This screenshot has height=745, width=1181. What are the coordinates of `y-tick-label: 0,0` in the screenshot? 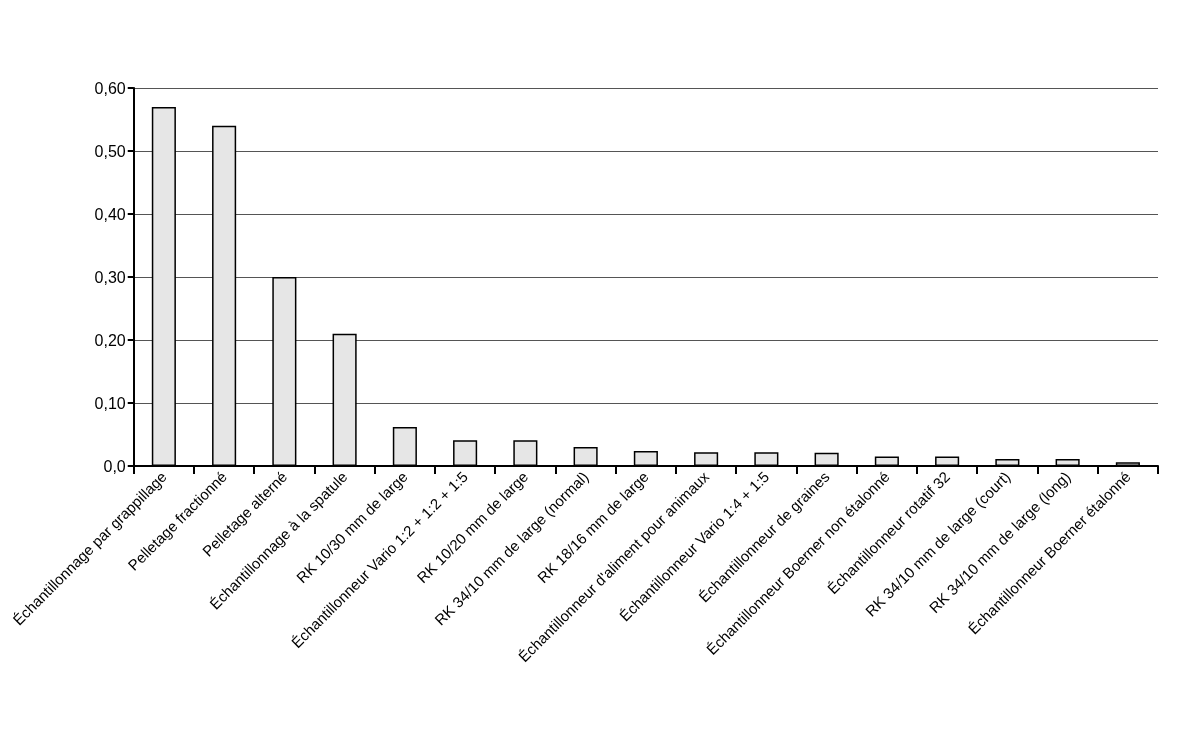 It's located at (114, 466).